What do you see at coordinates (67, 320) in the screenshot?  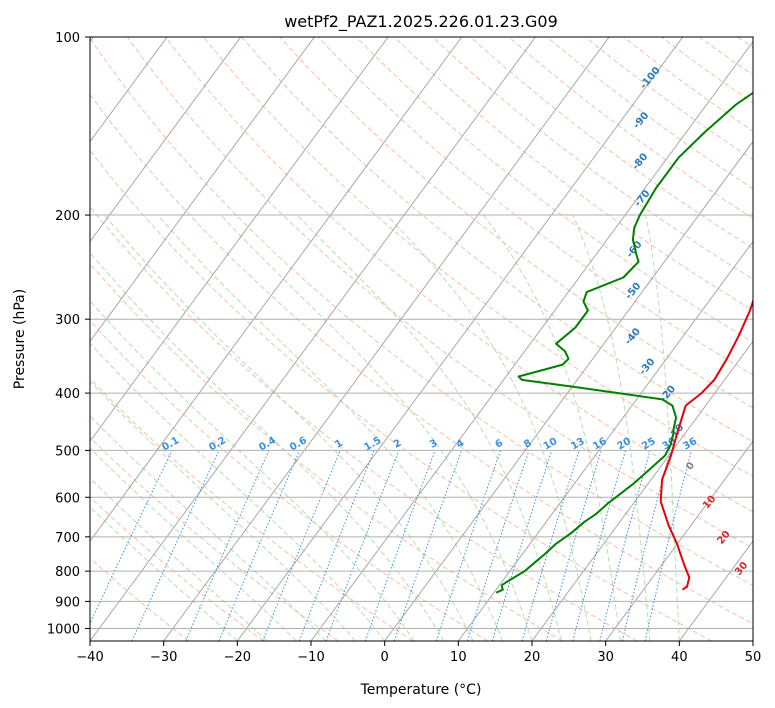 I see `y-tick-label: 300` at bounding box center [67, 320].